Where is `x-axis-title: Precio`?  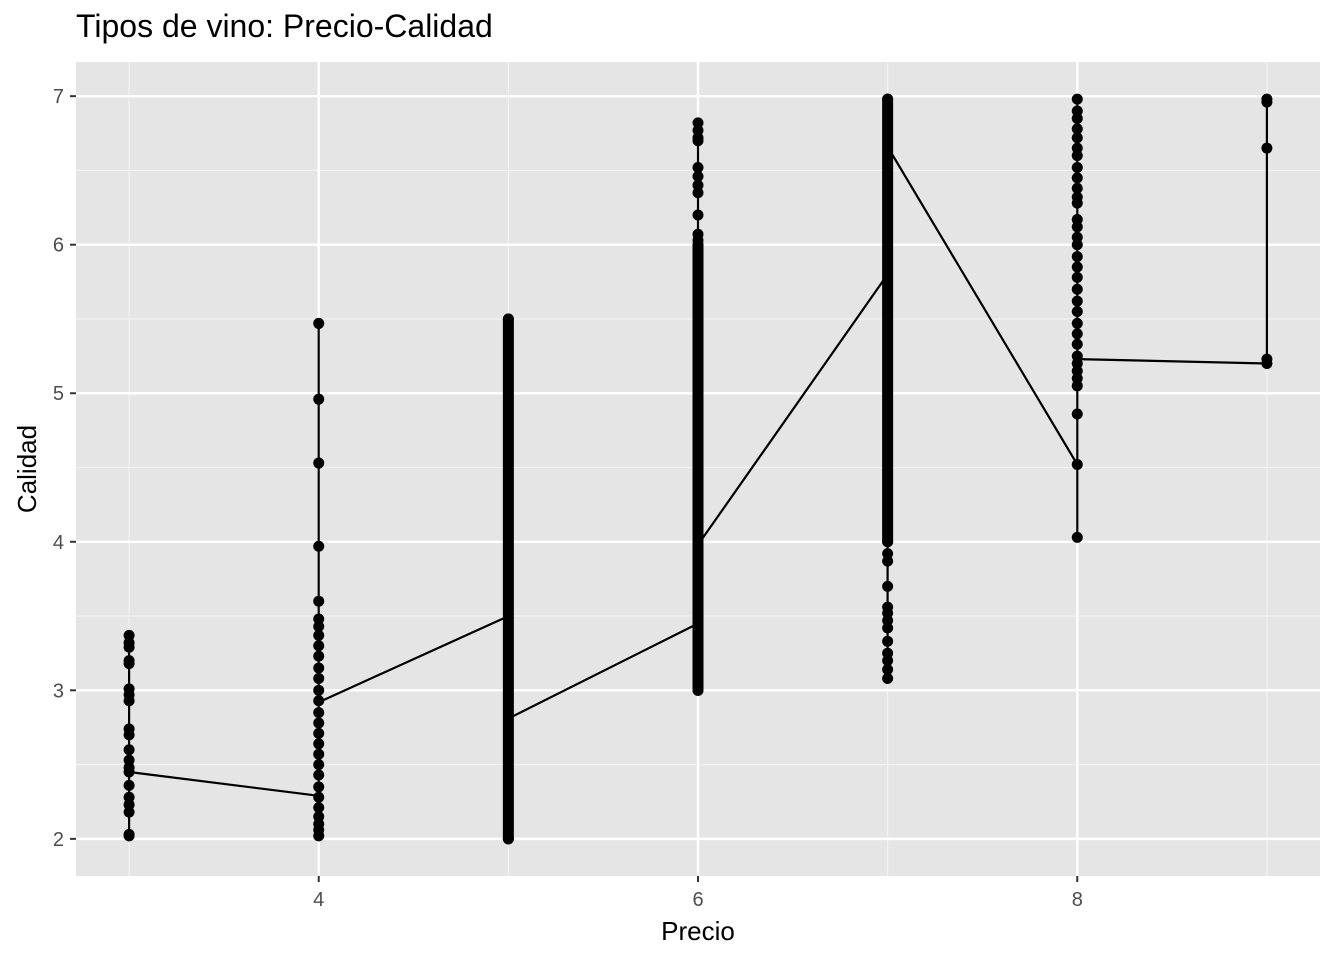 x-axis-title: Precio is located at coordinates (698, 931).